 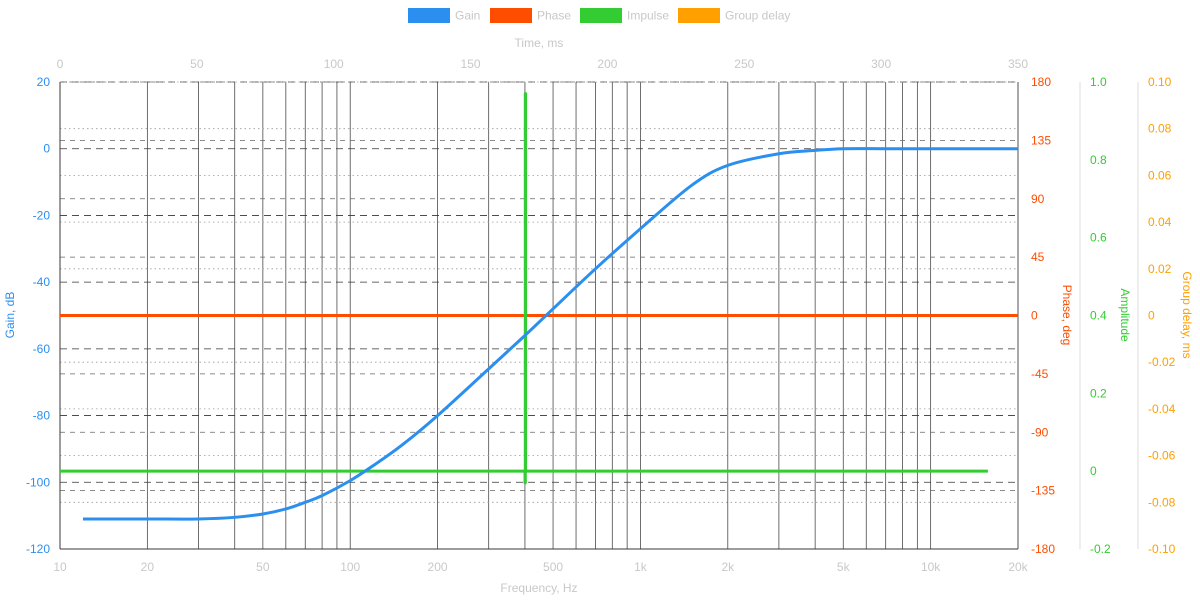 What do you see at coordinates (1098, 393) in the screenshot?
I see `amplitude-tick-label: 0.2` at bounding box center [1098, 393].